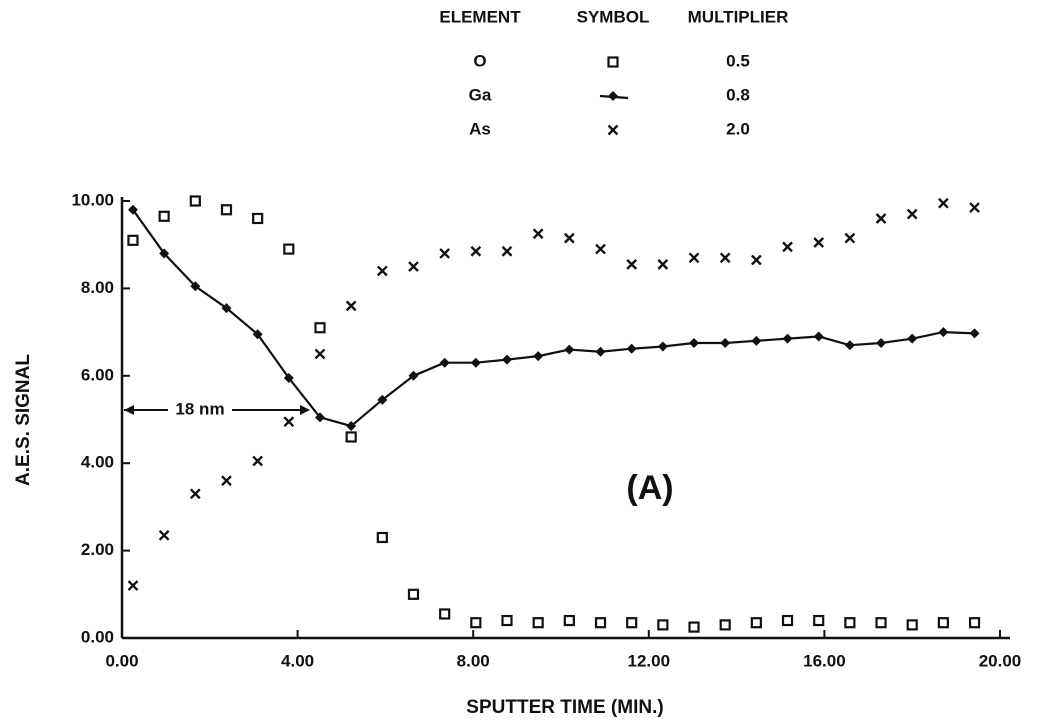 Image resolution: width=1048 pixels, height=723 pixels. Describe the element at coordinates (97, 287) in the screenshot. I see `y-tick-label: 8.00` at that location.